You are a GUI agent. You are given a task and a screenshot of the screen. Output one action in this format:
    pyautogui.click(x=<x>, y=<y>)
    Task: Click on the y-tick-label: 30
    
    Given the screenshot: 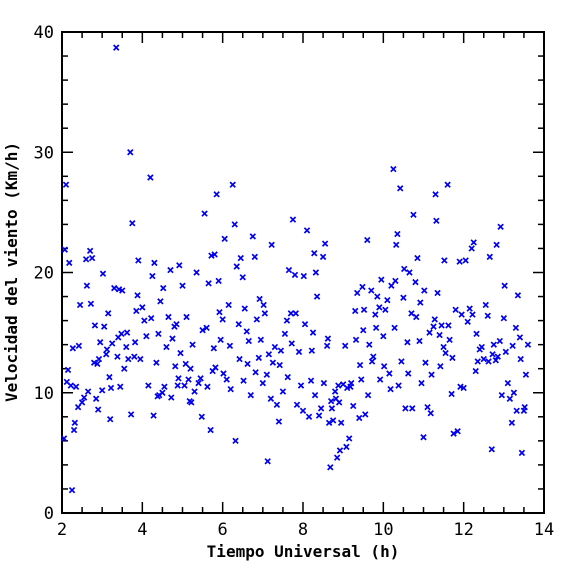 What is the action you would take?
    pyautogui.click(x=44, y=153)
    